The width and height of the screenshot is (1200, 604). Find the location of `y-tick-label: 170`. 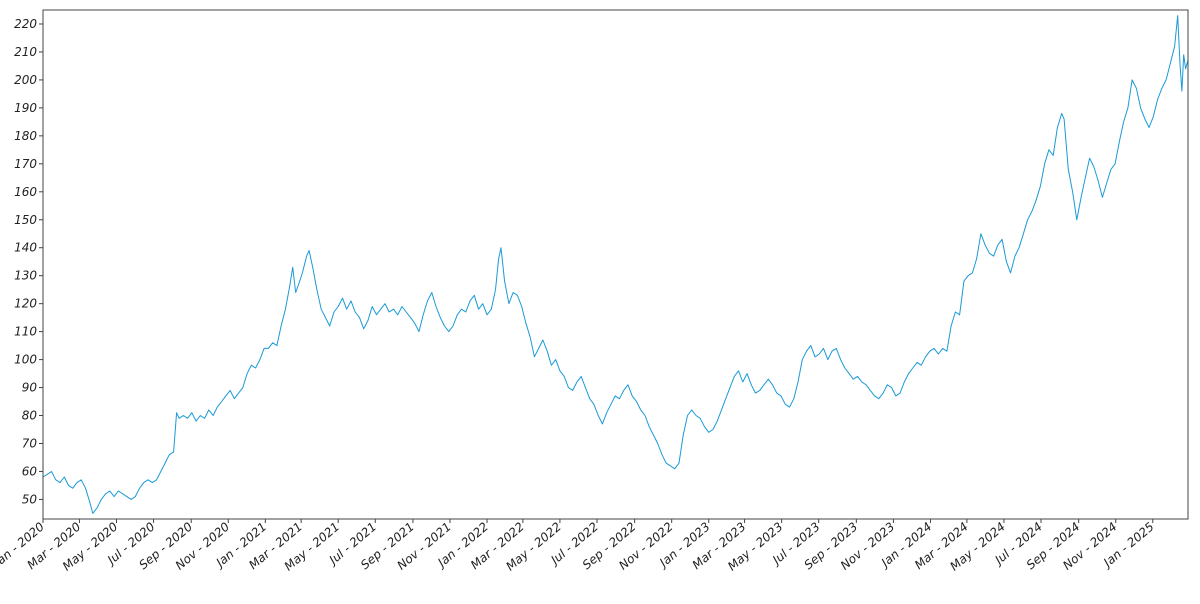

y-tick-label: 170 is located at coordinates (25, 164).